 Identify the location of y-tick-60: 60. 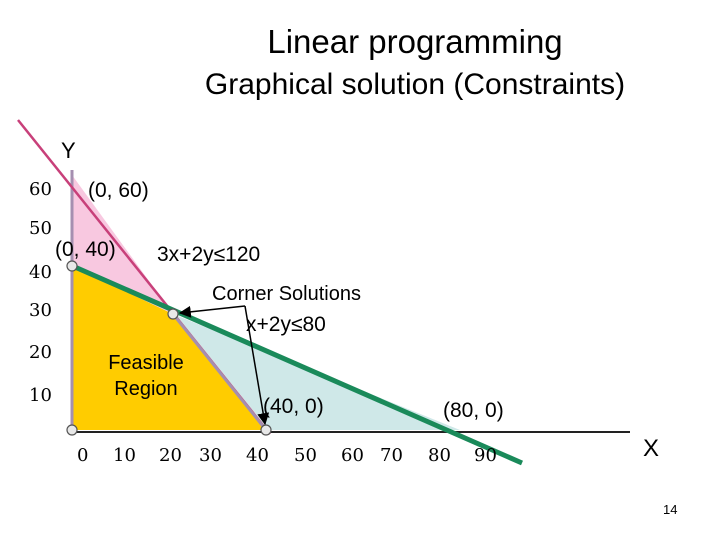
(40, 189).